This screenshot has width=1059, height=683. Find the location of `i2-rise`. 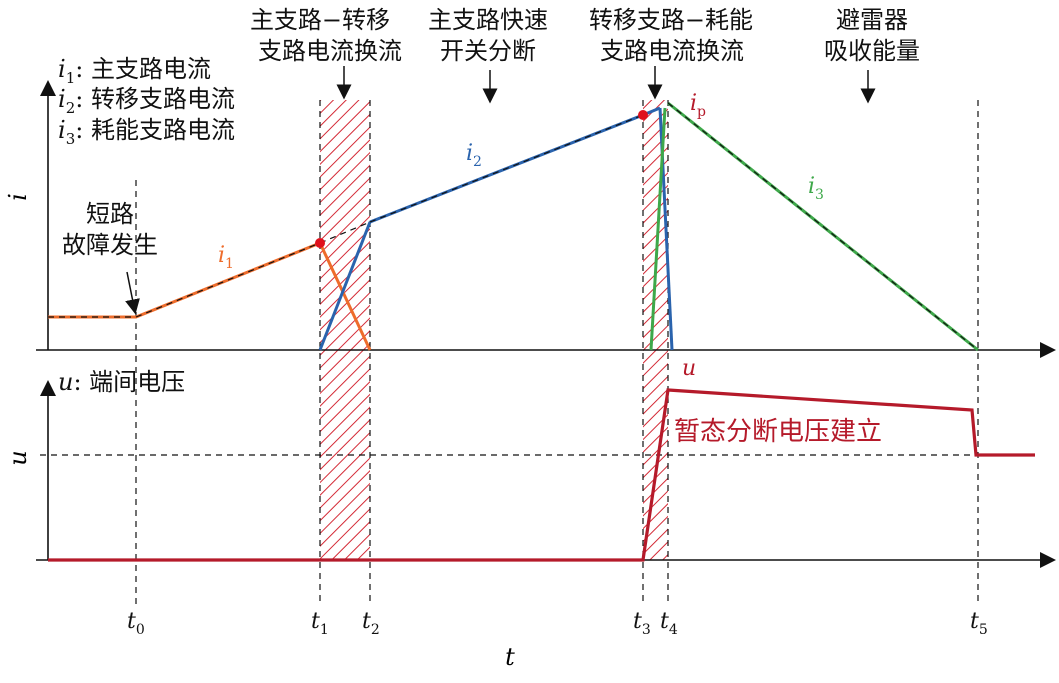

i2-rise is located at coordinates (345, 286).